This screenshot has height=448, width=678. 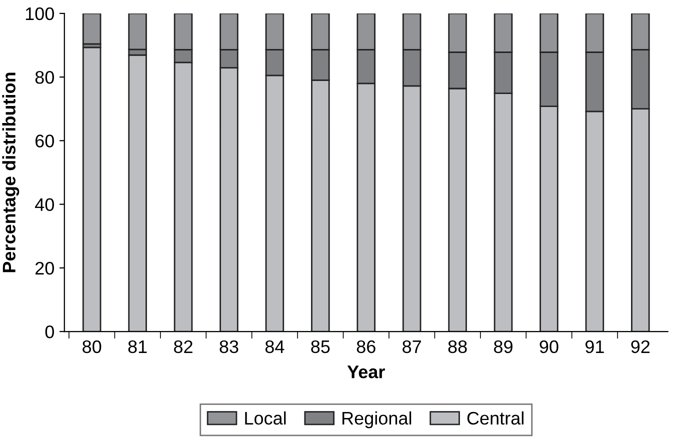 I want to click on x-tick-label: 84, so click(x=274, y=347).